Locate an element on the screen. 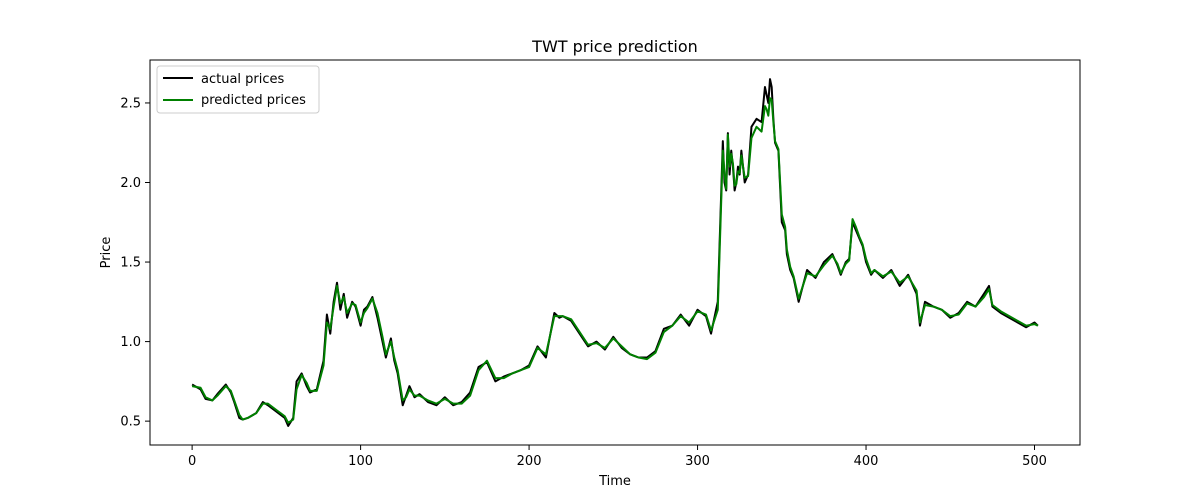  x-axis-label: Time is located at coordinates (614, 481).